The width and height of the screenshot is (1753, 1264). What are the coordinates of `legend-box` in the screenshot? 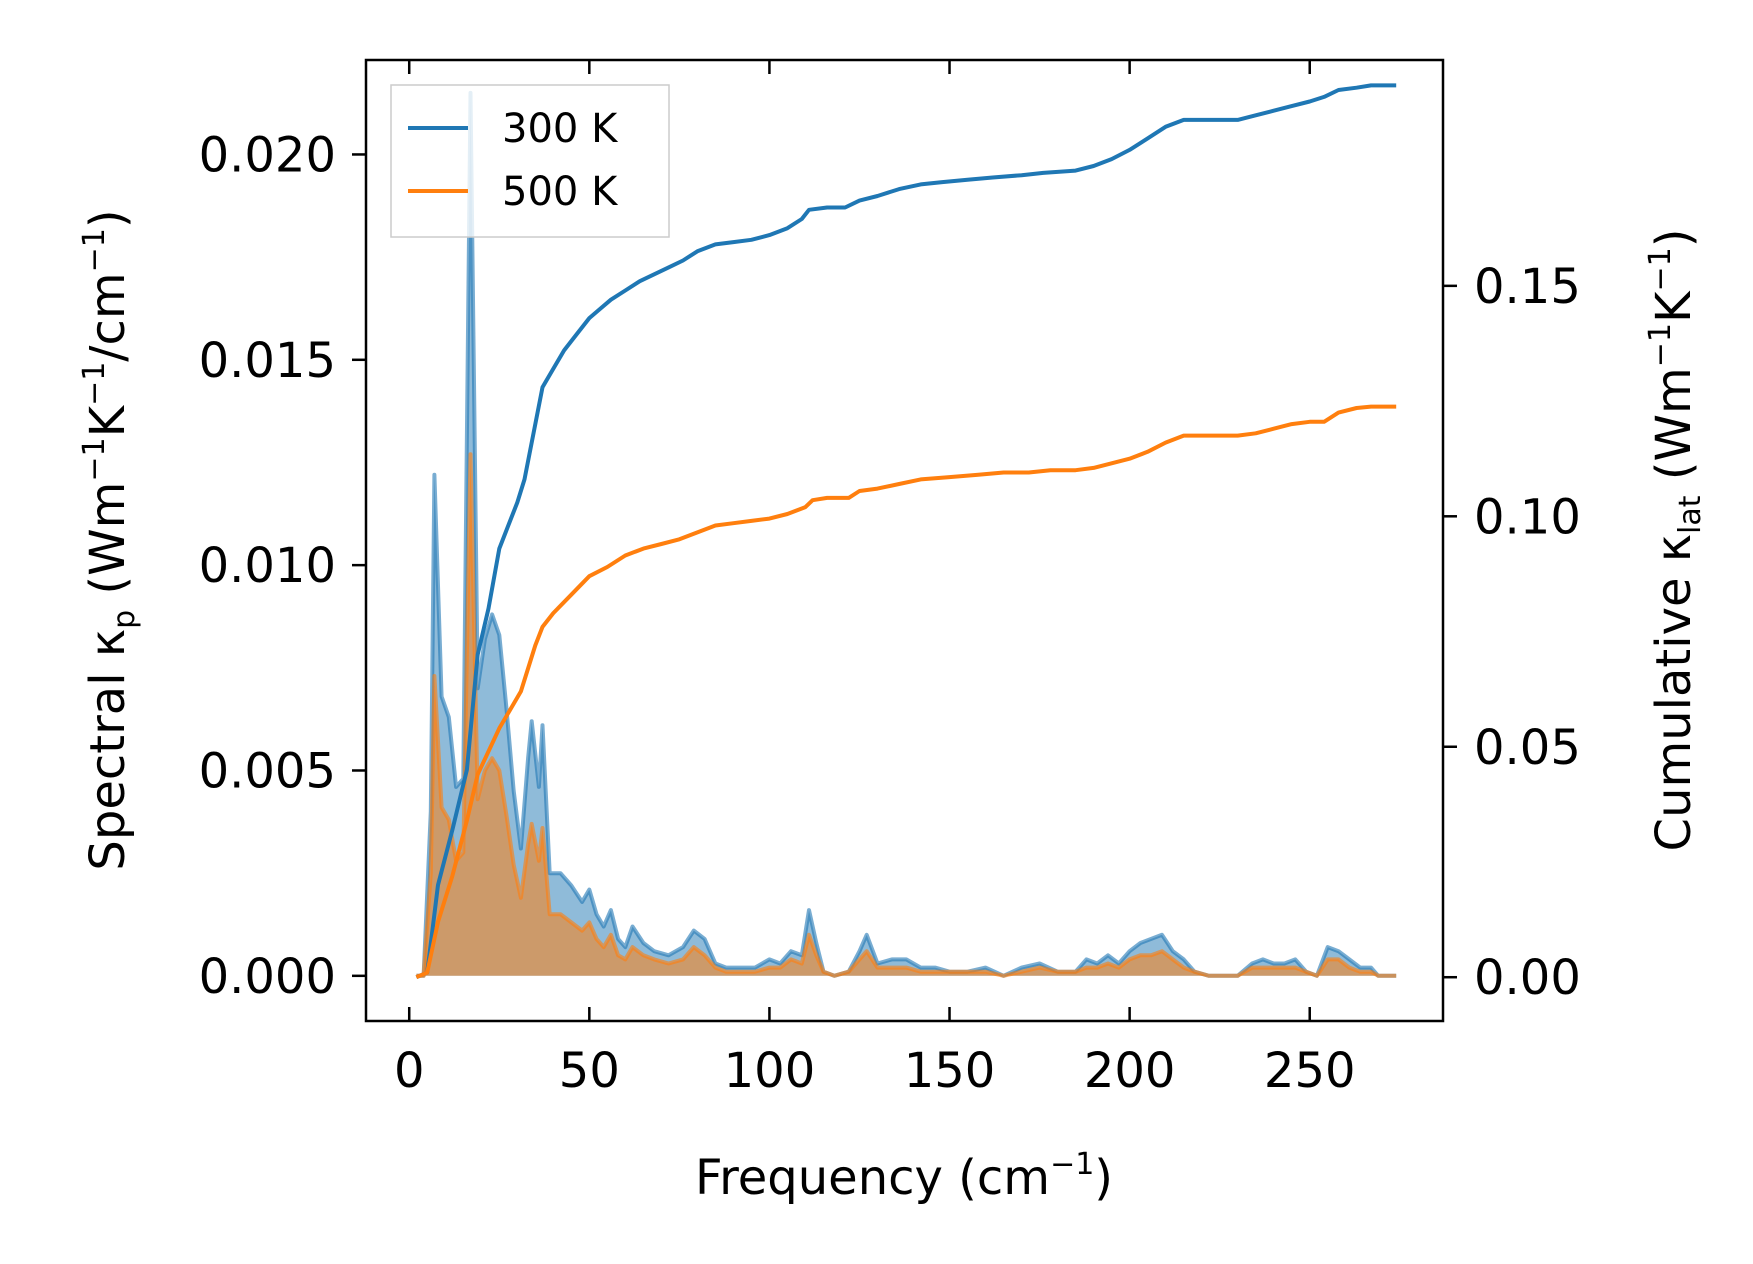 It's located at (530, 161).